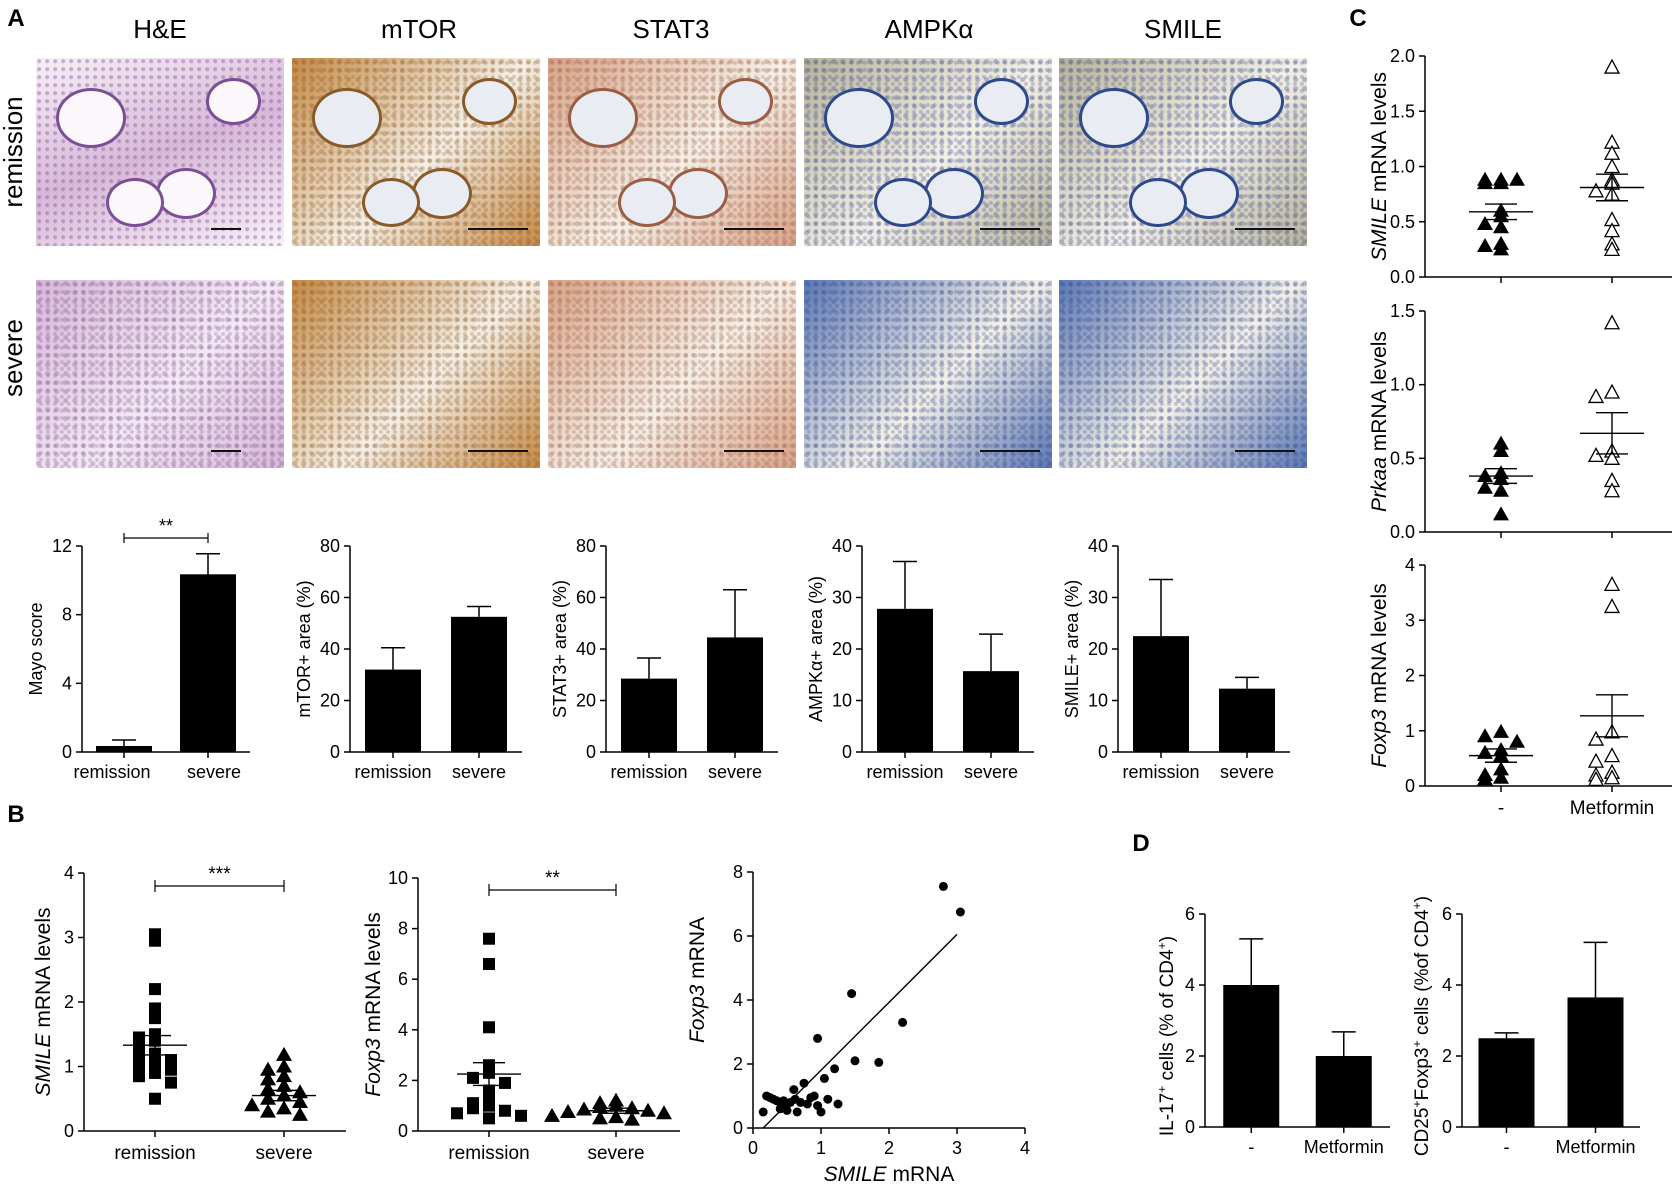 The height and width of the screenshot is (1198, 1672). Describe the element at coordinates (842, 546) in the screenshot. I see `ampk-y-tick-label: 40` at that location.